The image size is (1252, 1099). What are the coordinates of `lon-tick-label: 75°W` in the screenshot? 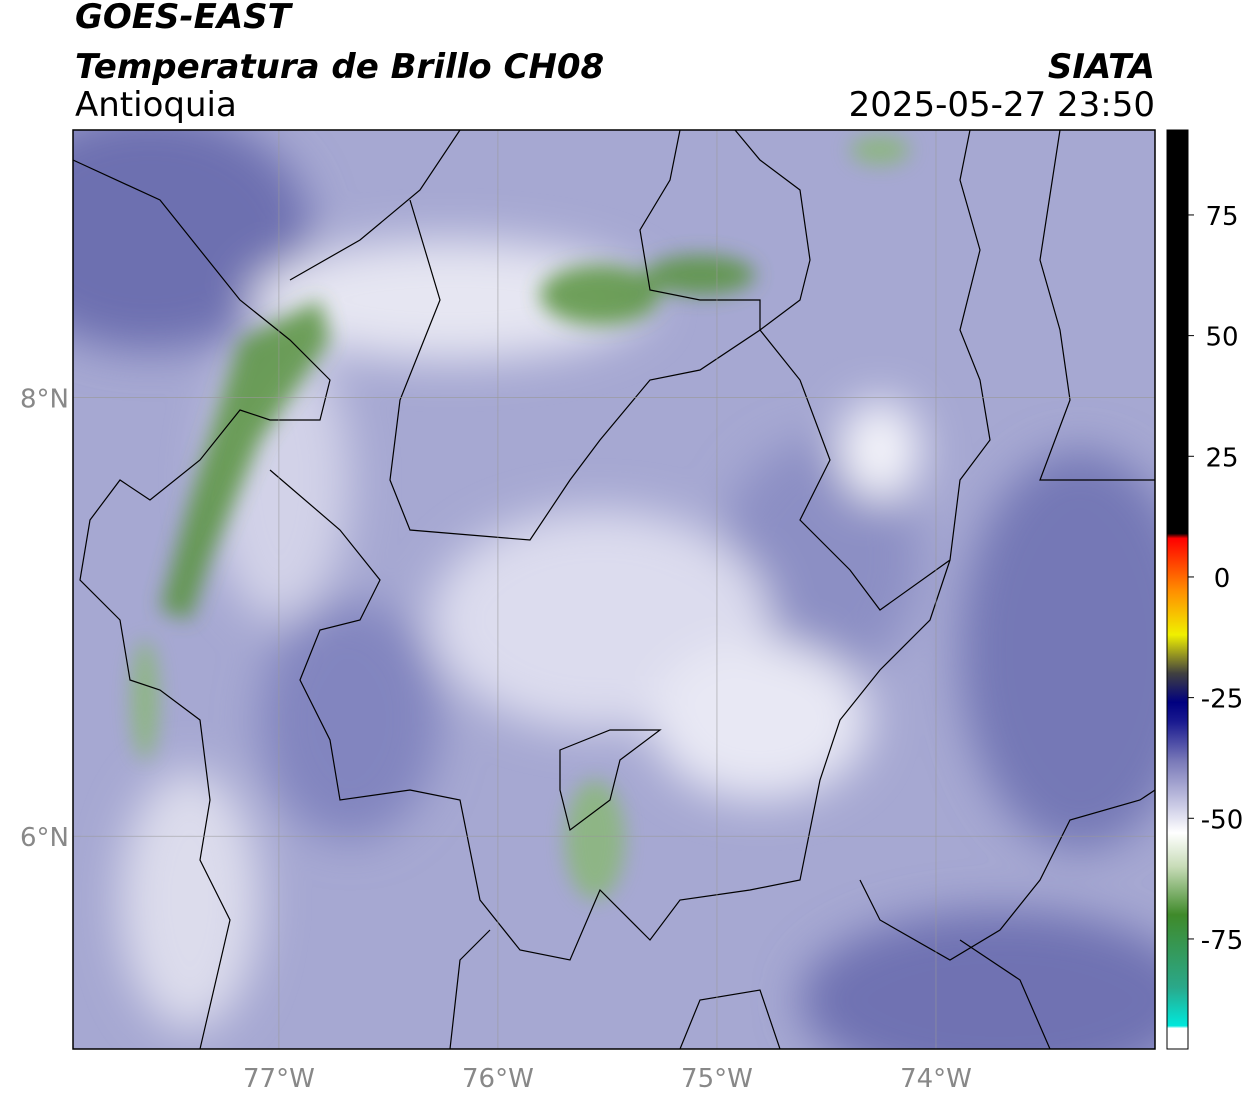 It's located at (717, 1079).